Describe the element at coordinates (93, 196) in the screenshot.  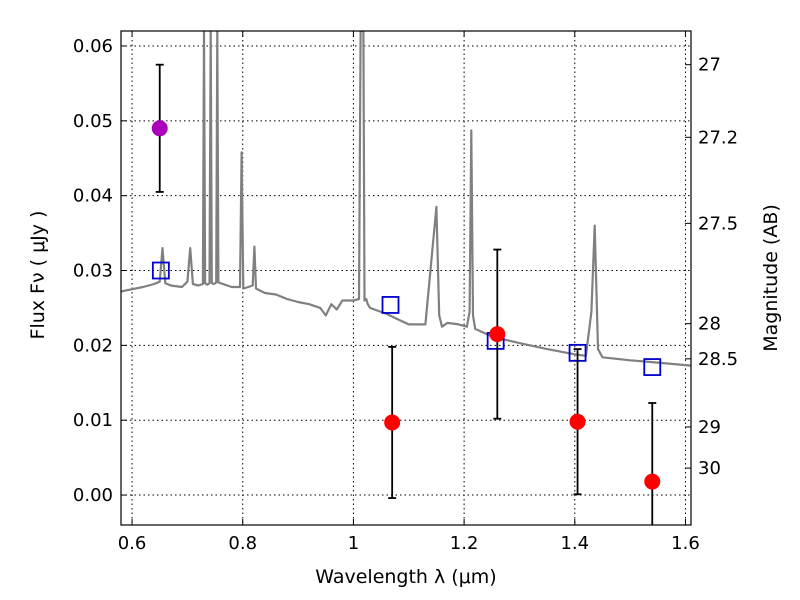
I see `y-tick-label: 0.04` at that location.